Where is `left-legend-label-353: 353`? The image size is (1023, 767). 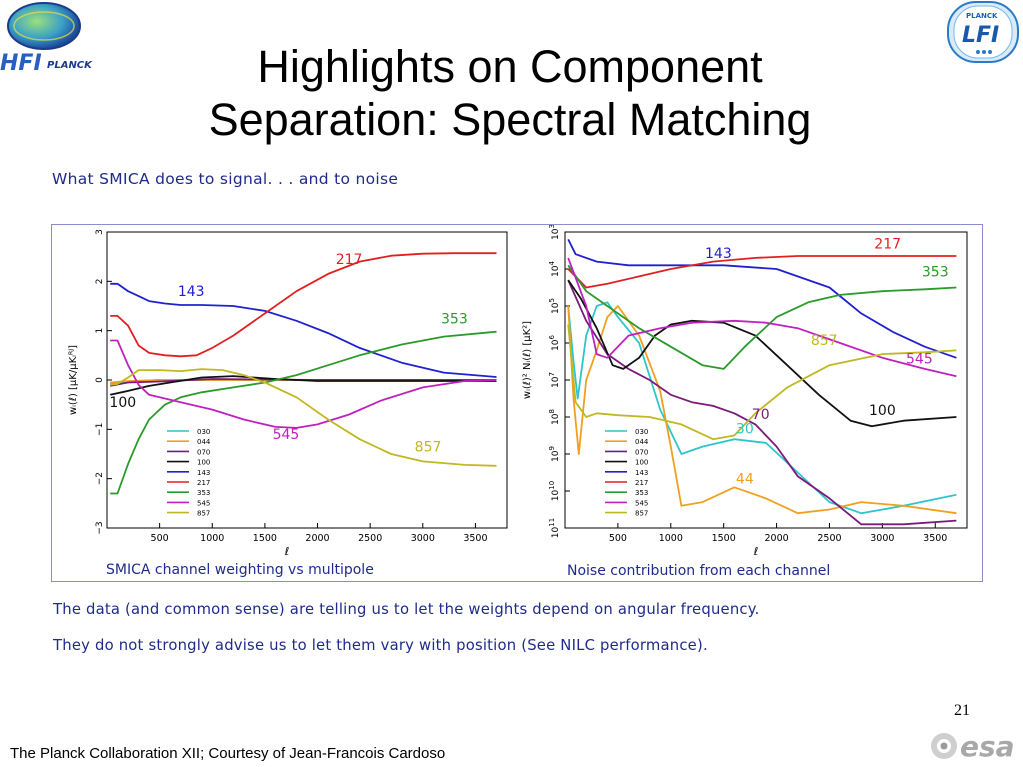
left-legend-label-353: 353 is located at coordinates (203, 493).